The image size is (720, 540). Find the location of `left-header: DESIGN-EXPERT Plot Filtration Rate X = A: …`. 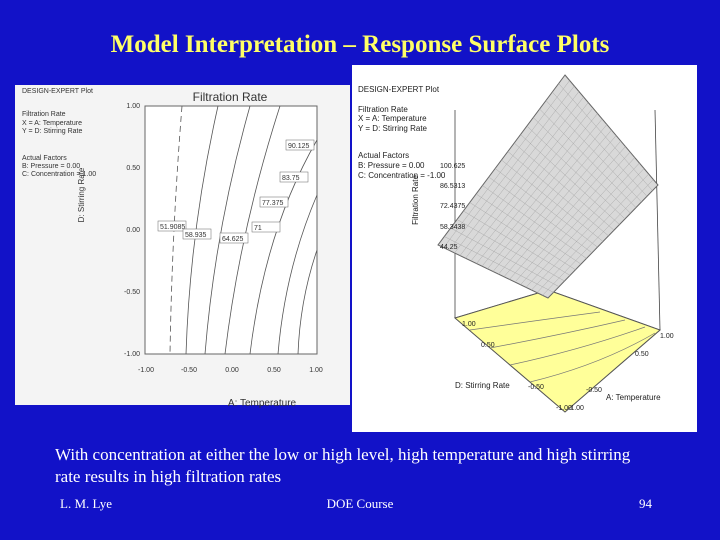

left-header: DESIGN-EXPERT Plot Filtration Rate X = A: … is located at coordinates (59, 133).